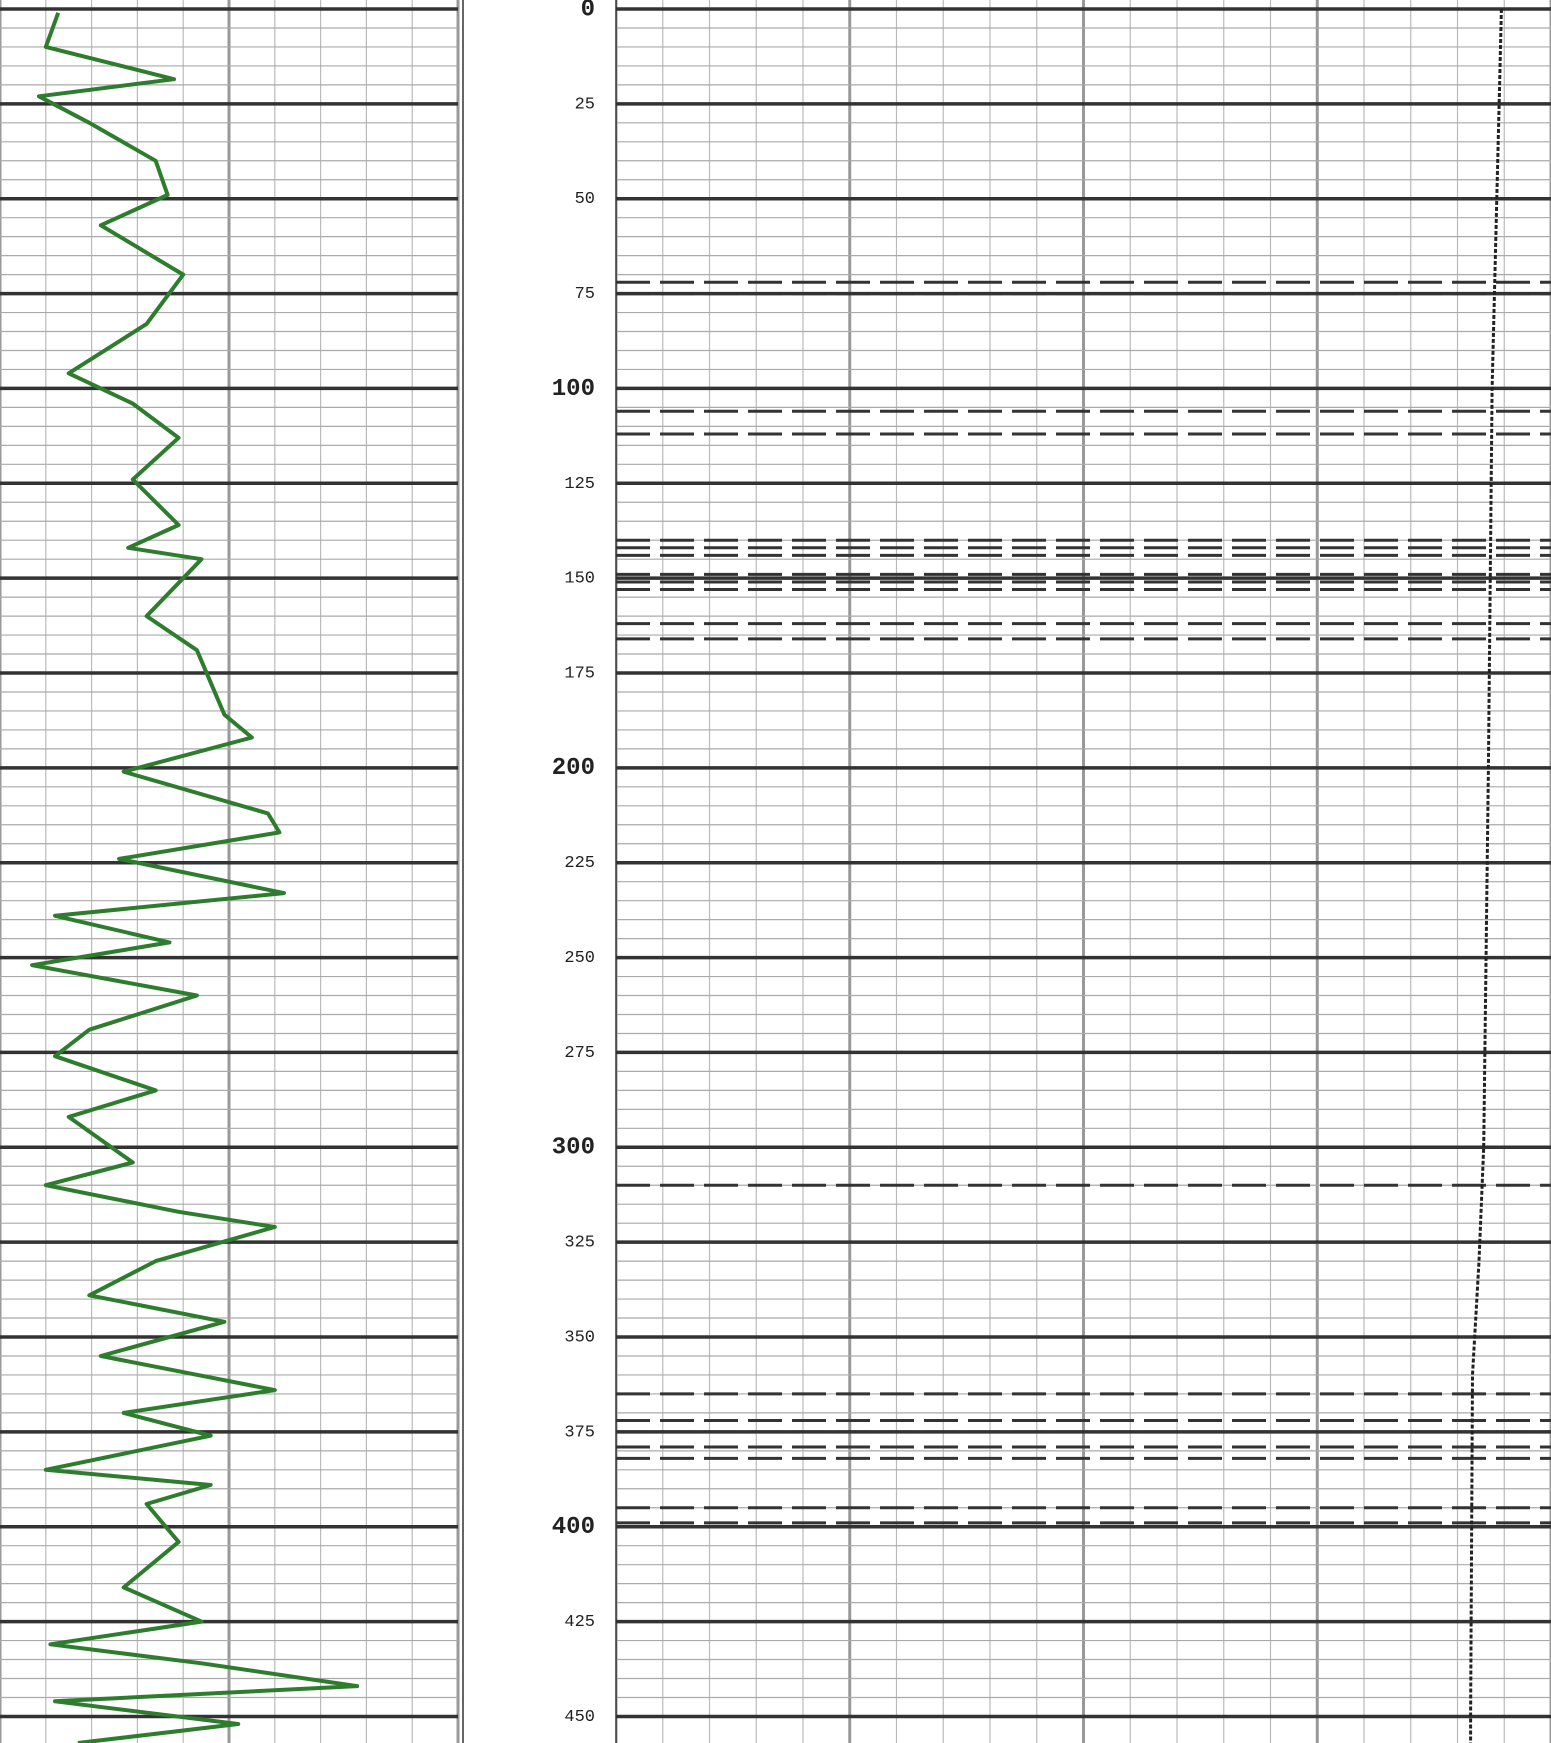 The width and height of the screenshot is (1551, 1743). What do you see at coordinates (579, 958) in the screenshot?
I see `depth-label: 250` at bounding box center [579, 958].